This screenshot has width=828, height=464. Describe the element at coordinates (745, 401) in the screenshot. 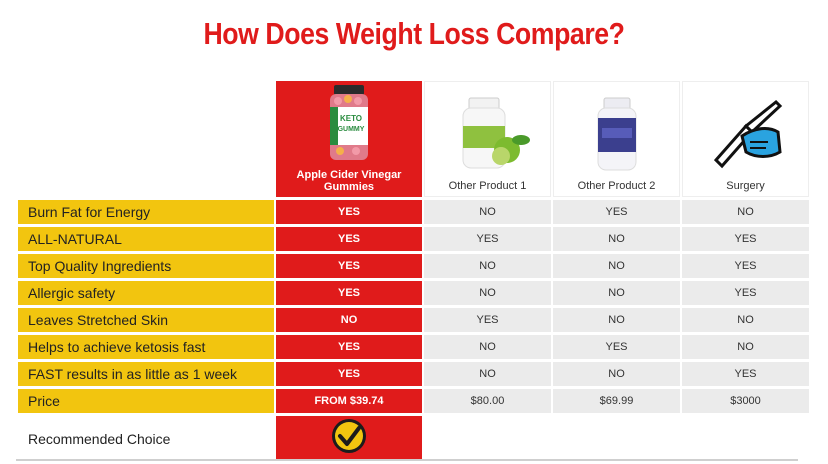

I see `value-cell: $3000` at that location.